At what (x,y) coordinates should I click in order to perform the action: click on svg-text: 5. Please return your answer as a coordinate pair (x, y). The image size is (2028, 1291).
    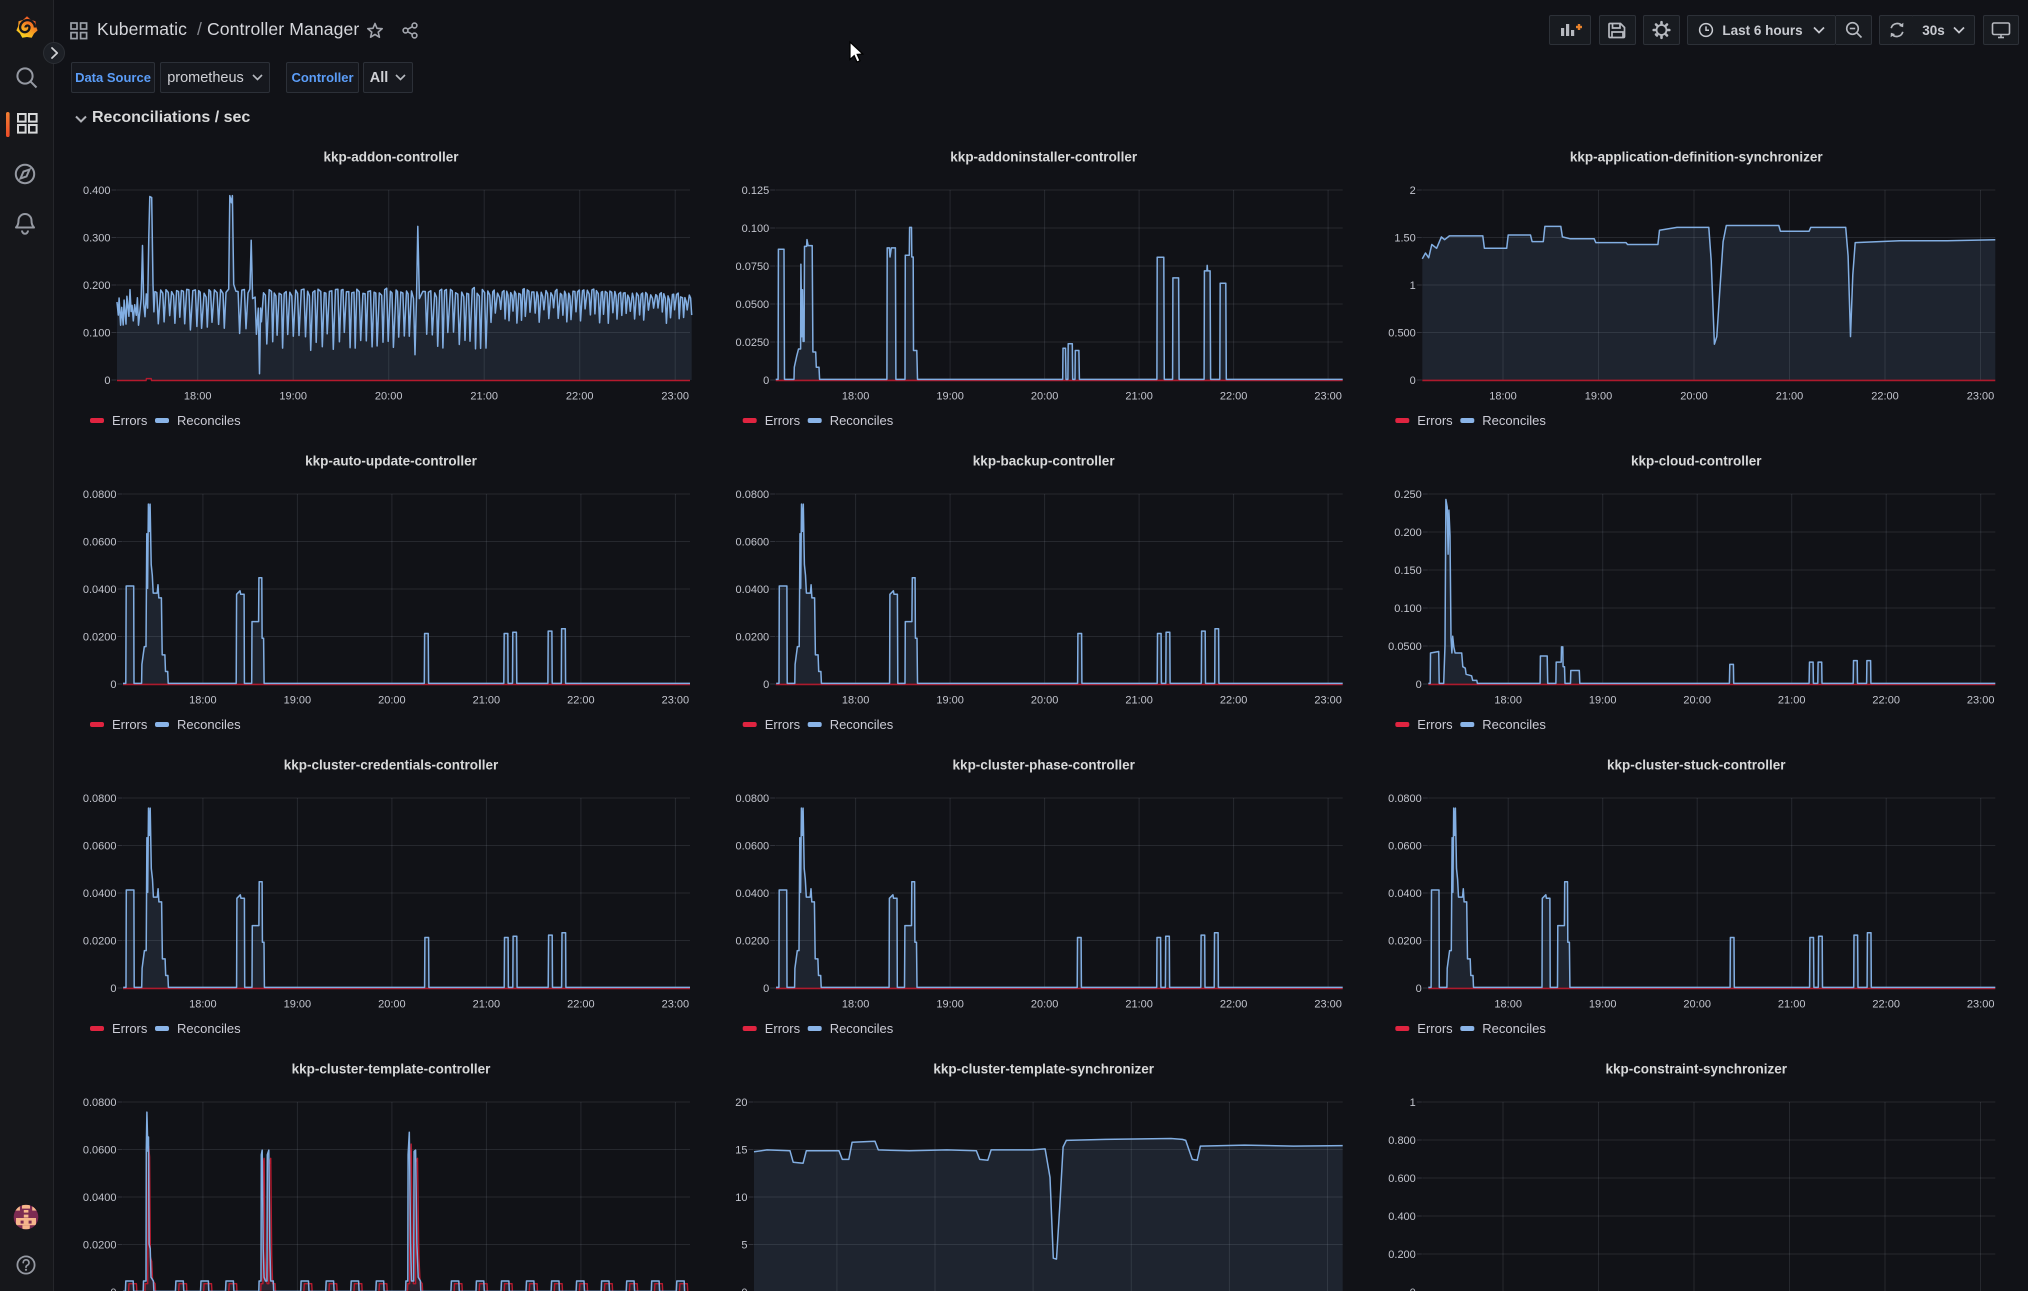
    Looking at the image, I should click on (744, 1246).